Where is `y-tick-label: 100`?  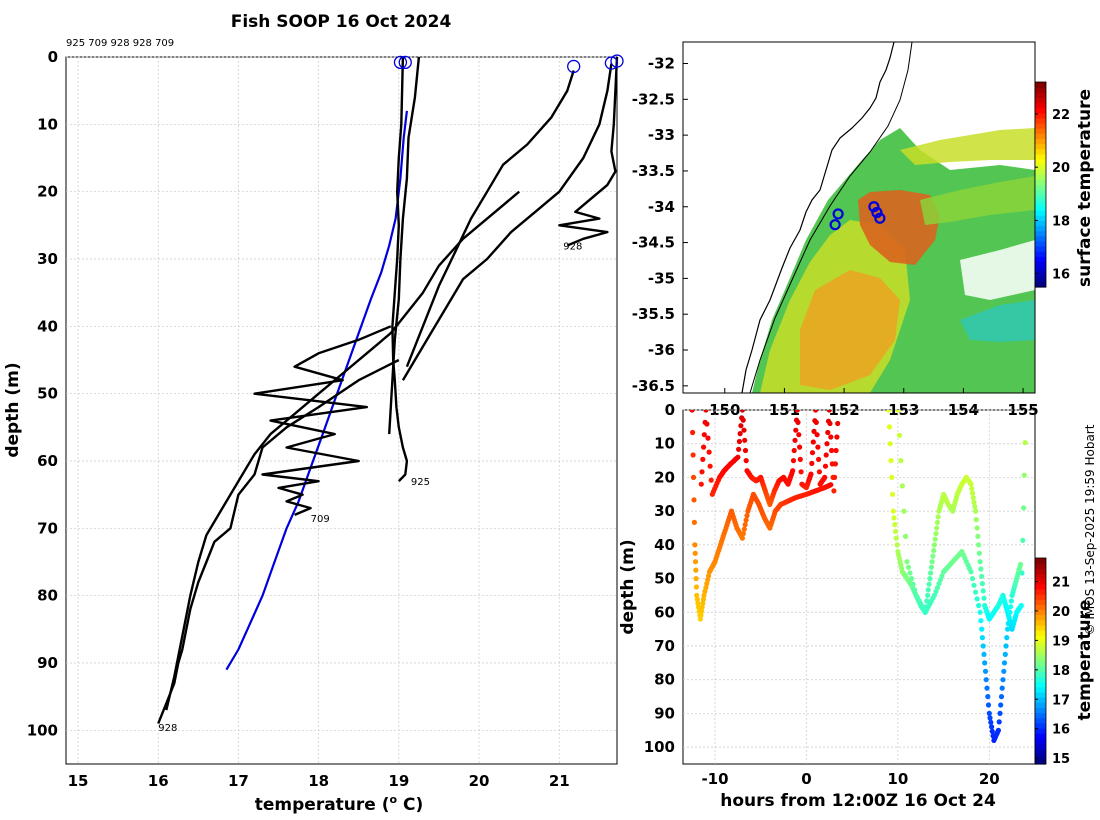 y-tick-label: 100 is located at coordinates (42, 730).